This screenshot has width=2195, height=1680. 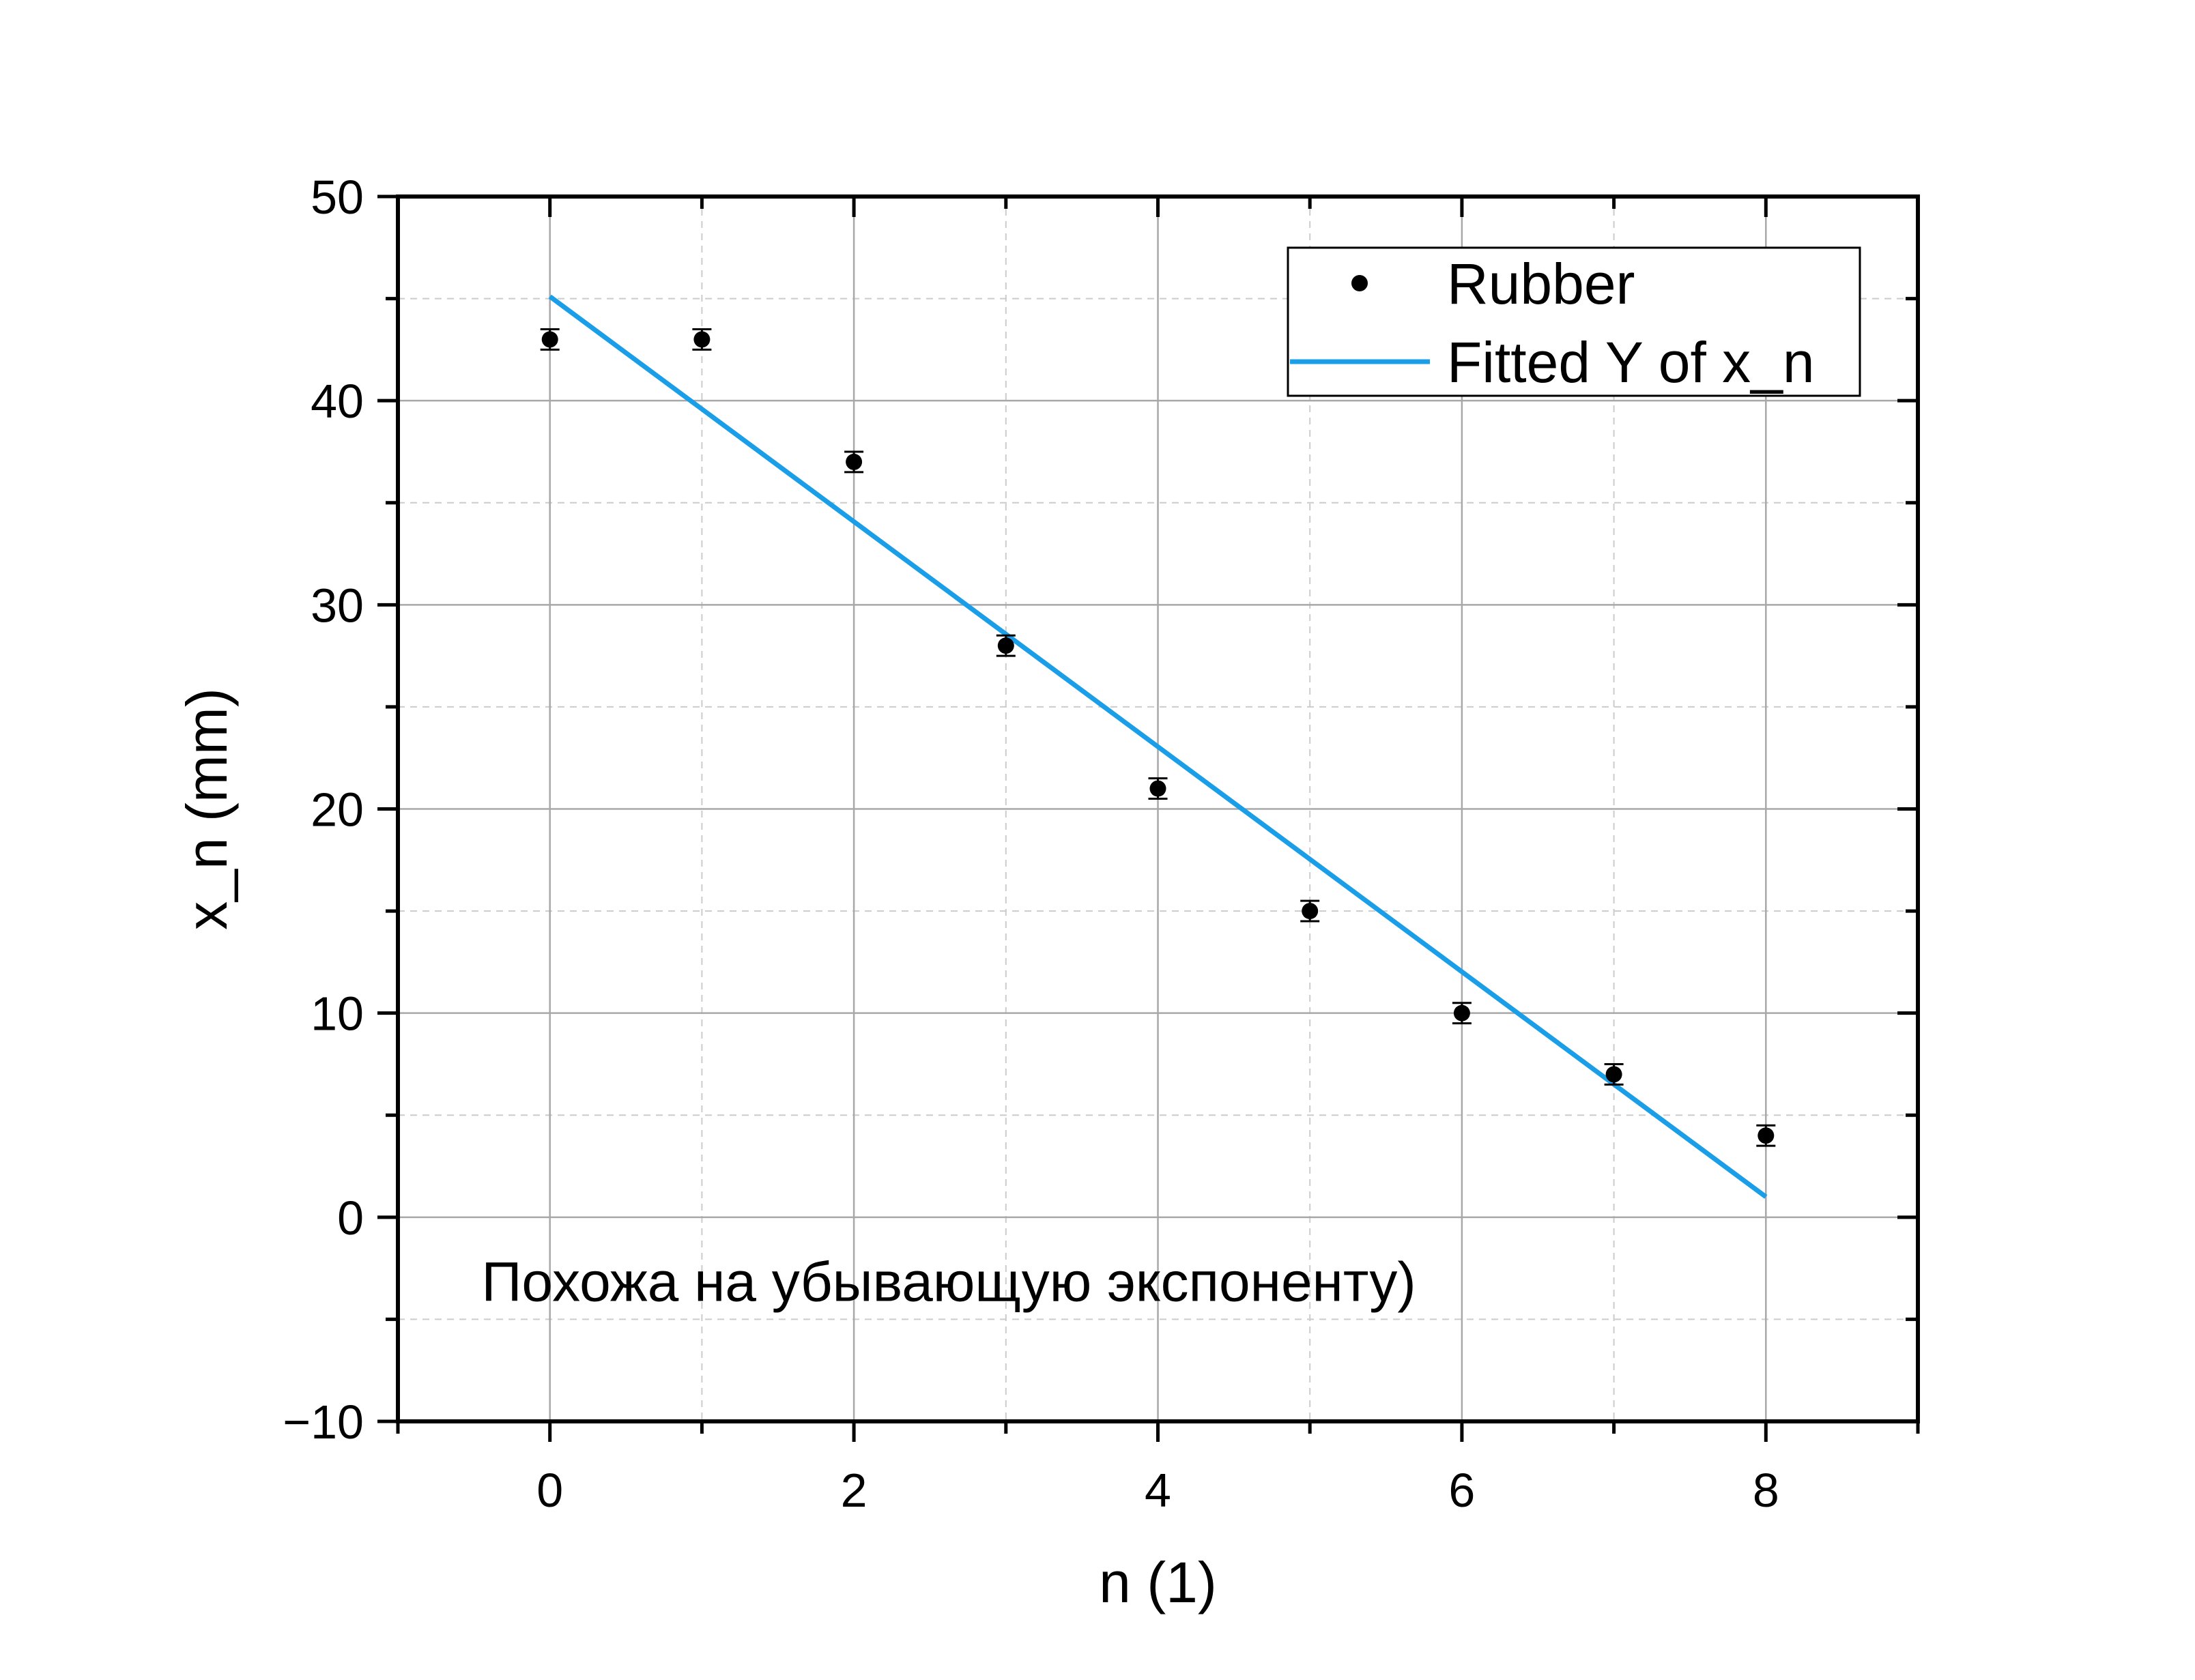 I want to click on y-tick-label: 50, so click(x=337, y=197).